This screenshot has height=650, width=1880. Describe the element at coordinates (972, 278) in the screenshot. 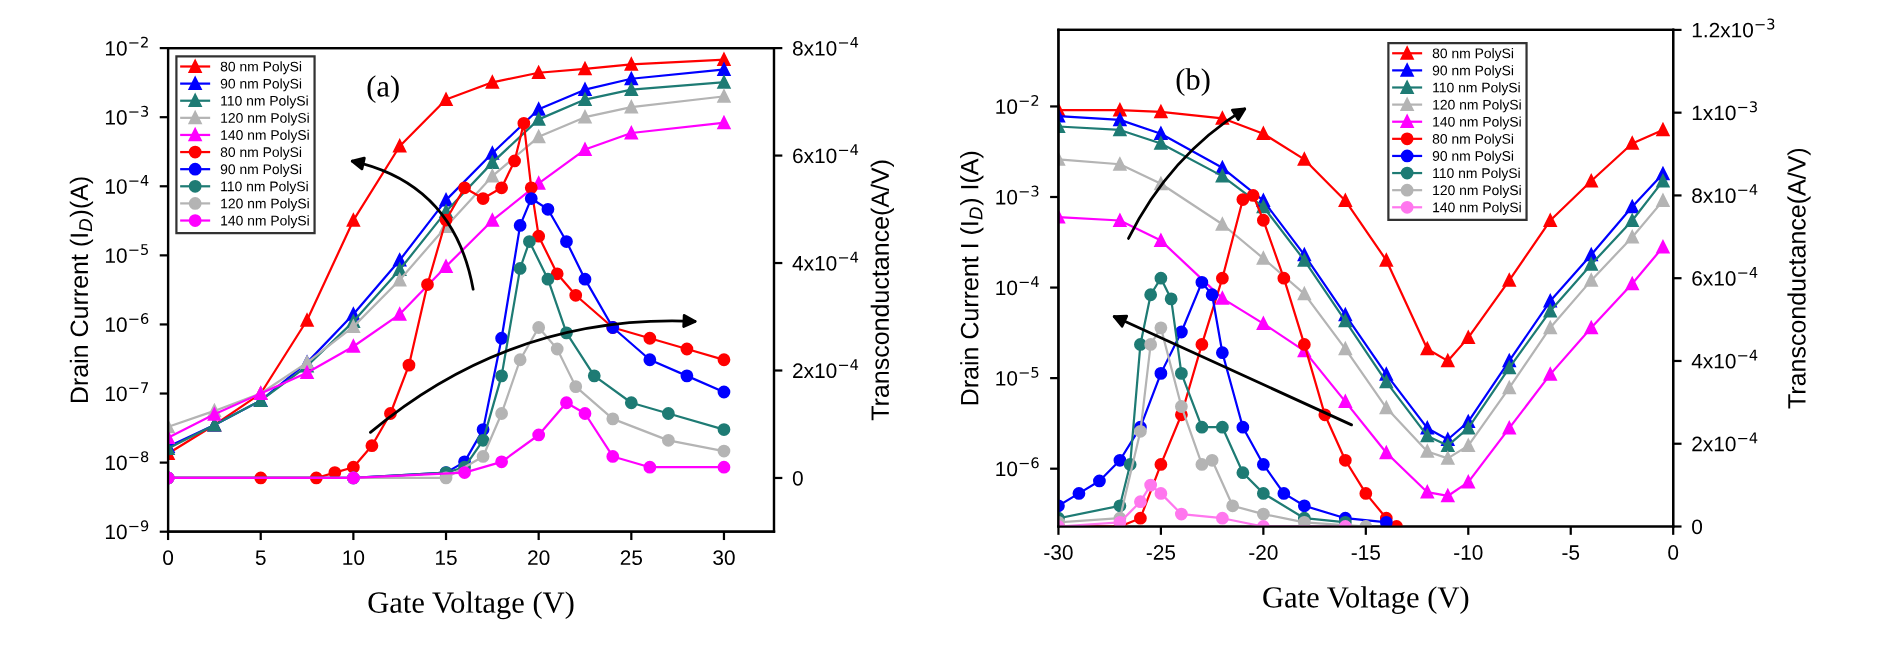

I see `y-axis-title: Drain Current I (I$_{D}$) I(A)` at that location.